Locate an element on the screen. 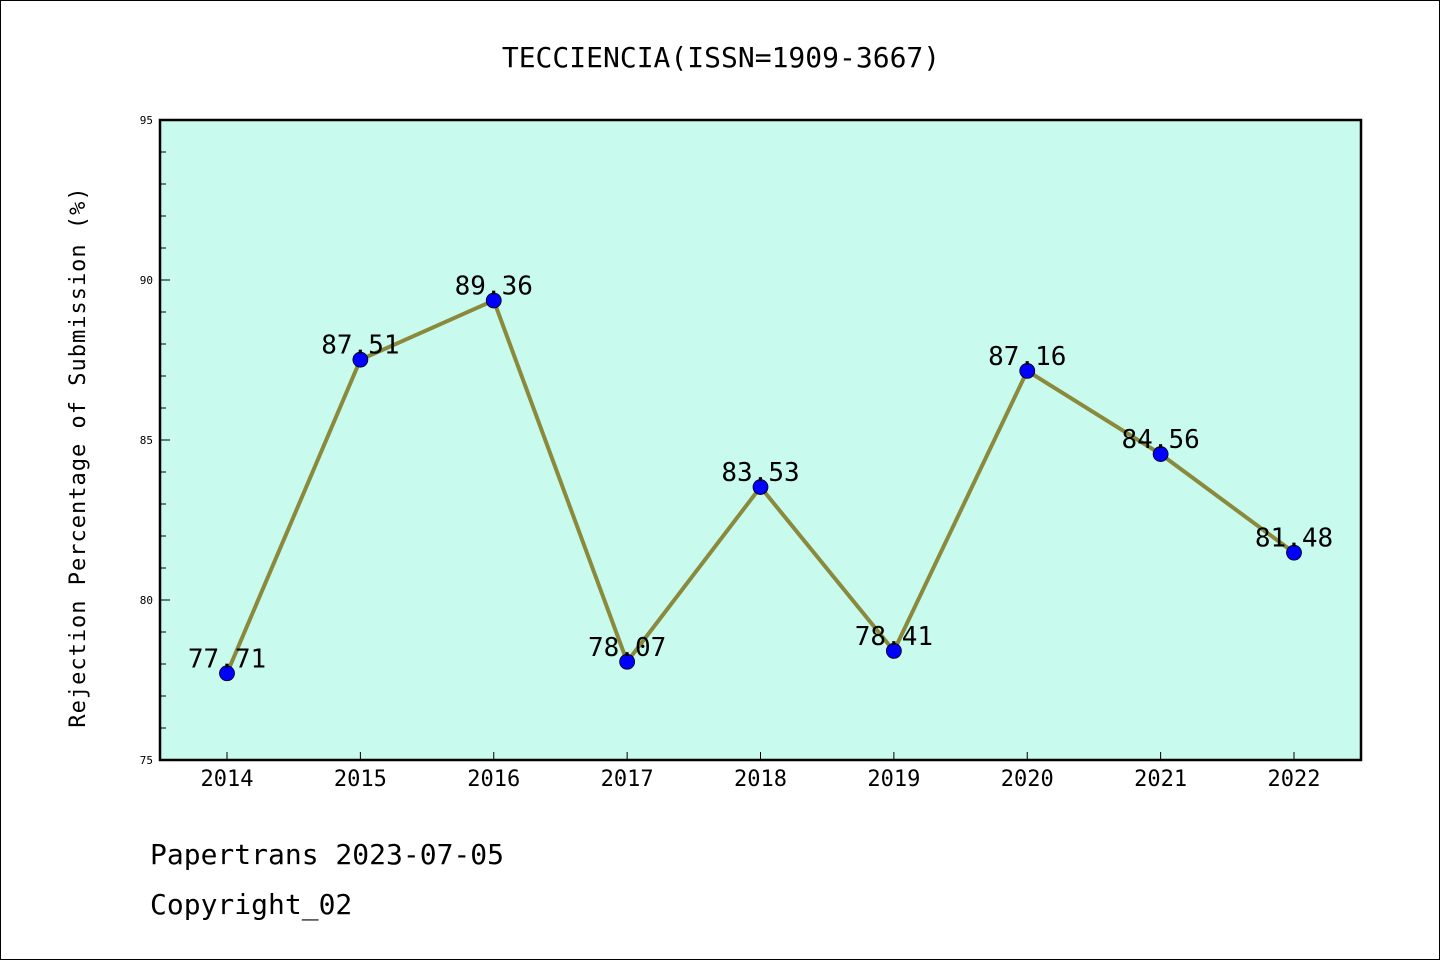  y-tick-label: 75 is located at coordinates (146, 760).